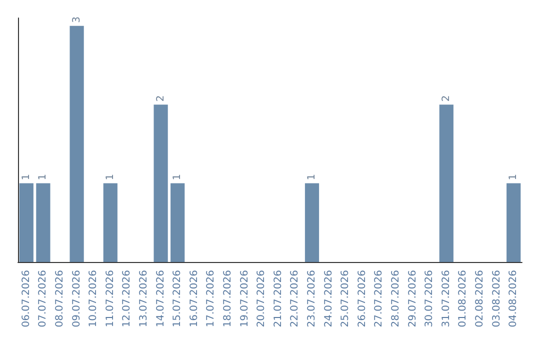 This screenshot has height=340, width=540. I want to click on x-tick-label: 29.07.2026, so click(412, 299).